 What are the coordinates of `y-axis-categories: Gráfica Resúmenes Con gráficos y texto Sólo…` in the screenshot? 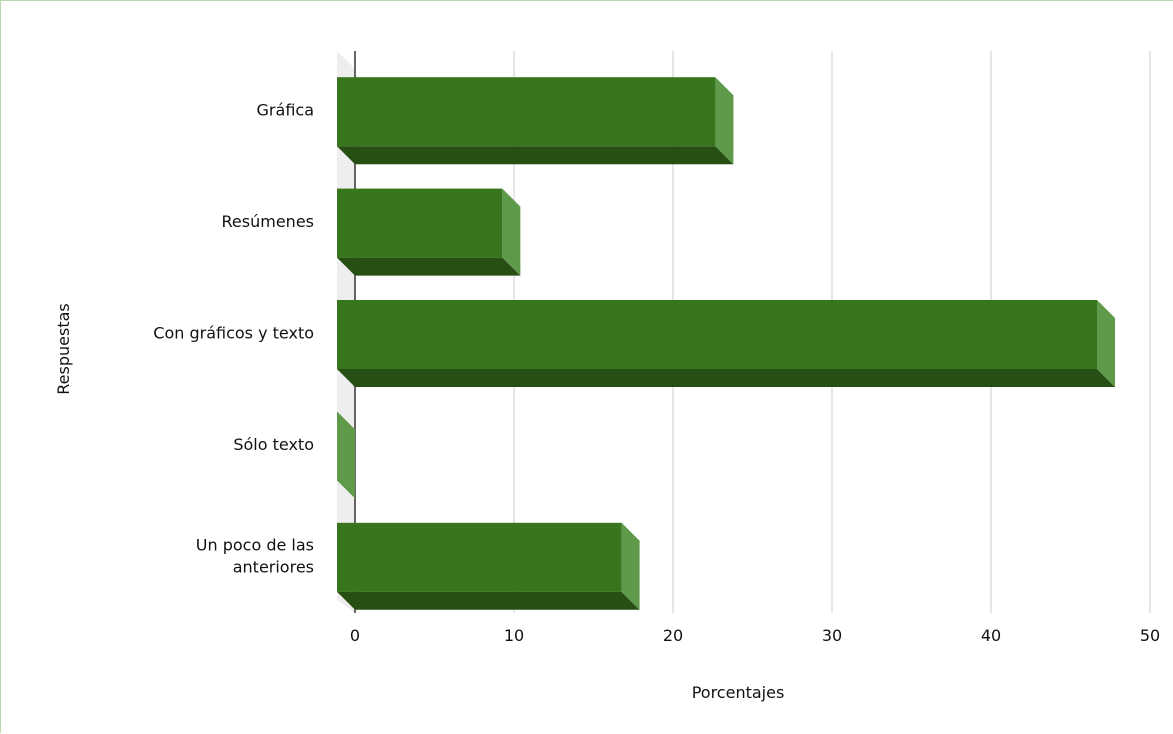 It's located at (233, 339).